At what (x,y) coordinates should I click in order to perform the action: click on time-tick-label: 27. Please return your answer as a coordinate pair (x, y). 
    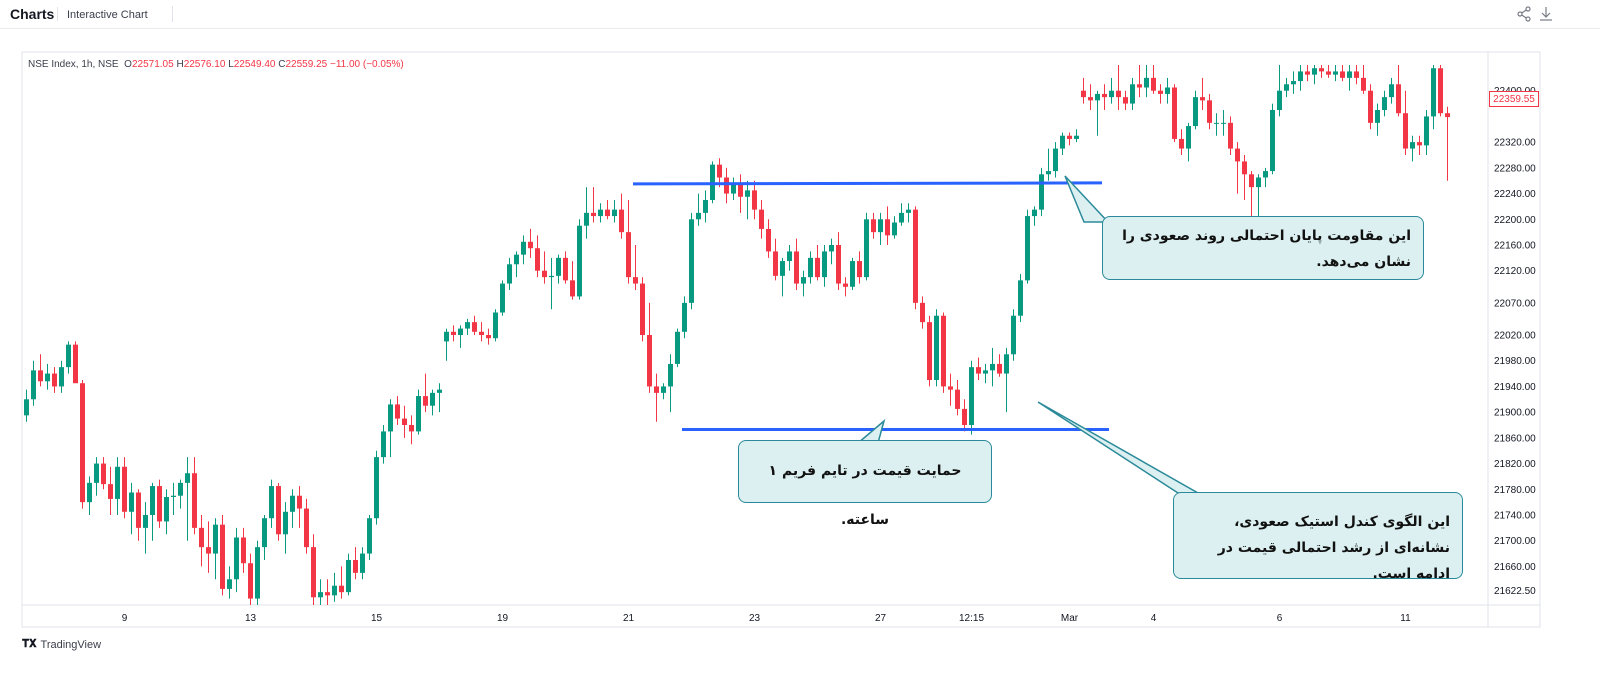
    Looking at the image, I should click on (881, 618).